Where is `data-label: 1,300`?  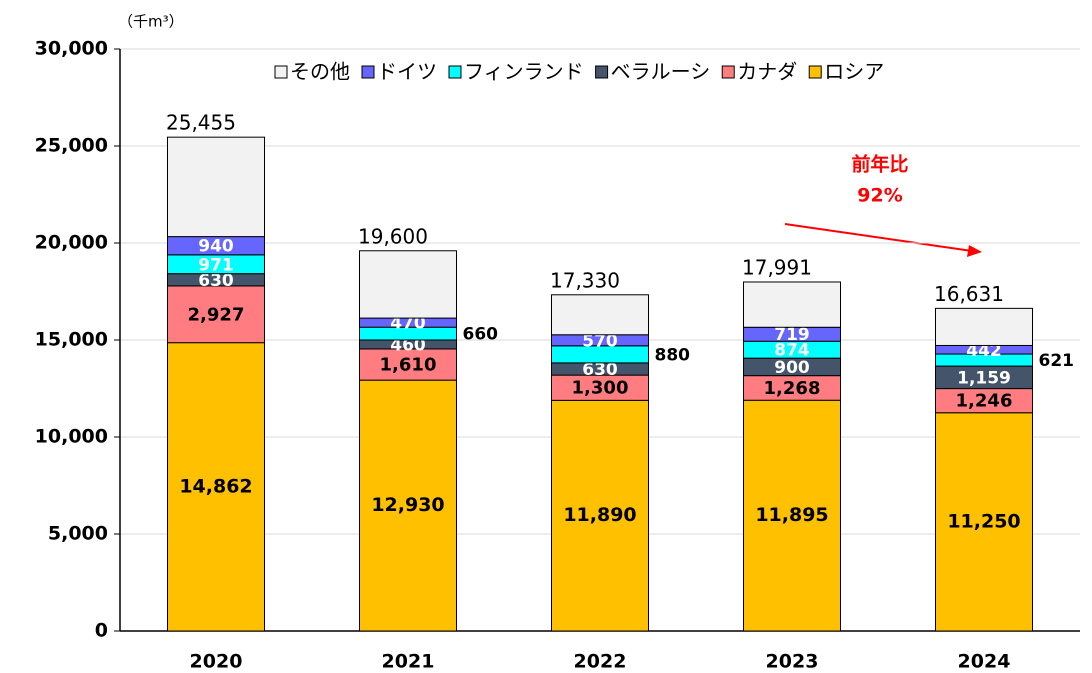
data-label: 1,300 is located at coordinates (600, 388).